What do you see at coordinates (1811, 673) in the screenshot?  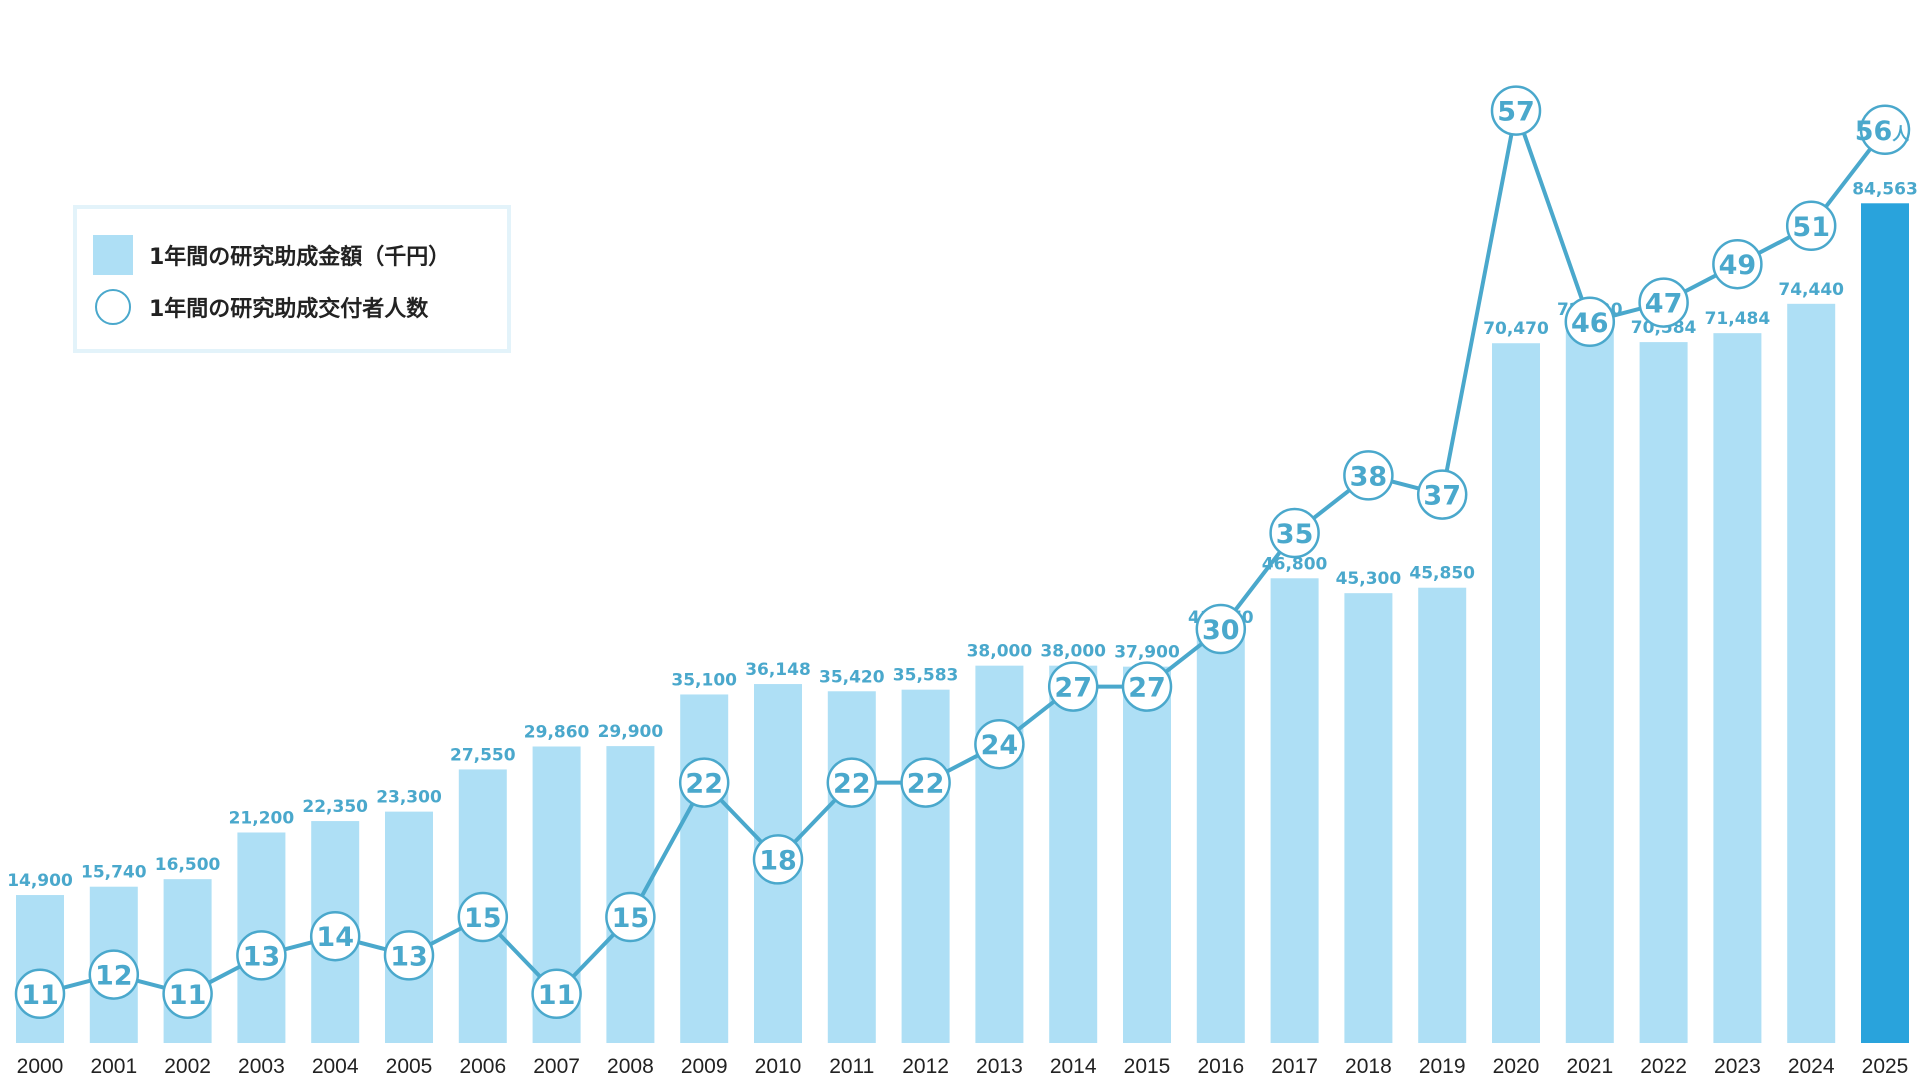 I see `bar-2024` at bounding box center [1811, 673].